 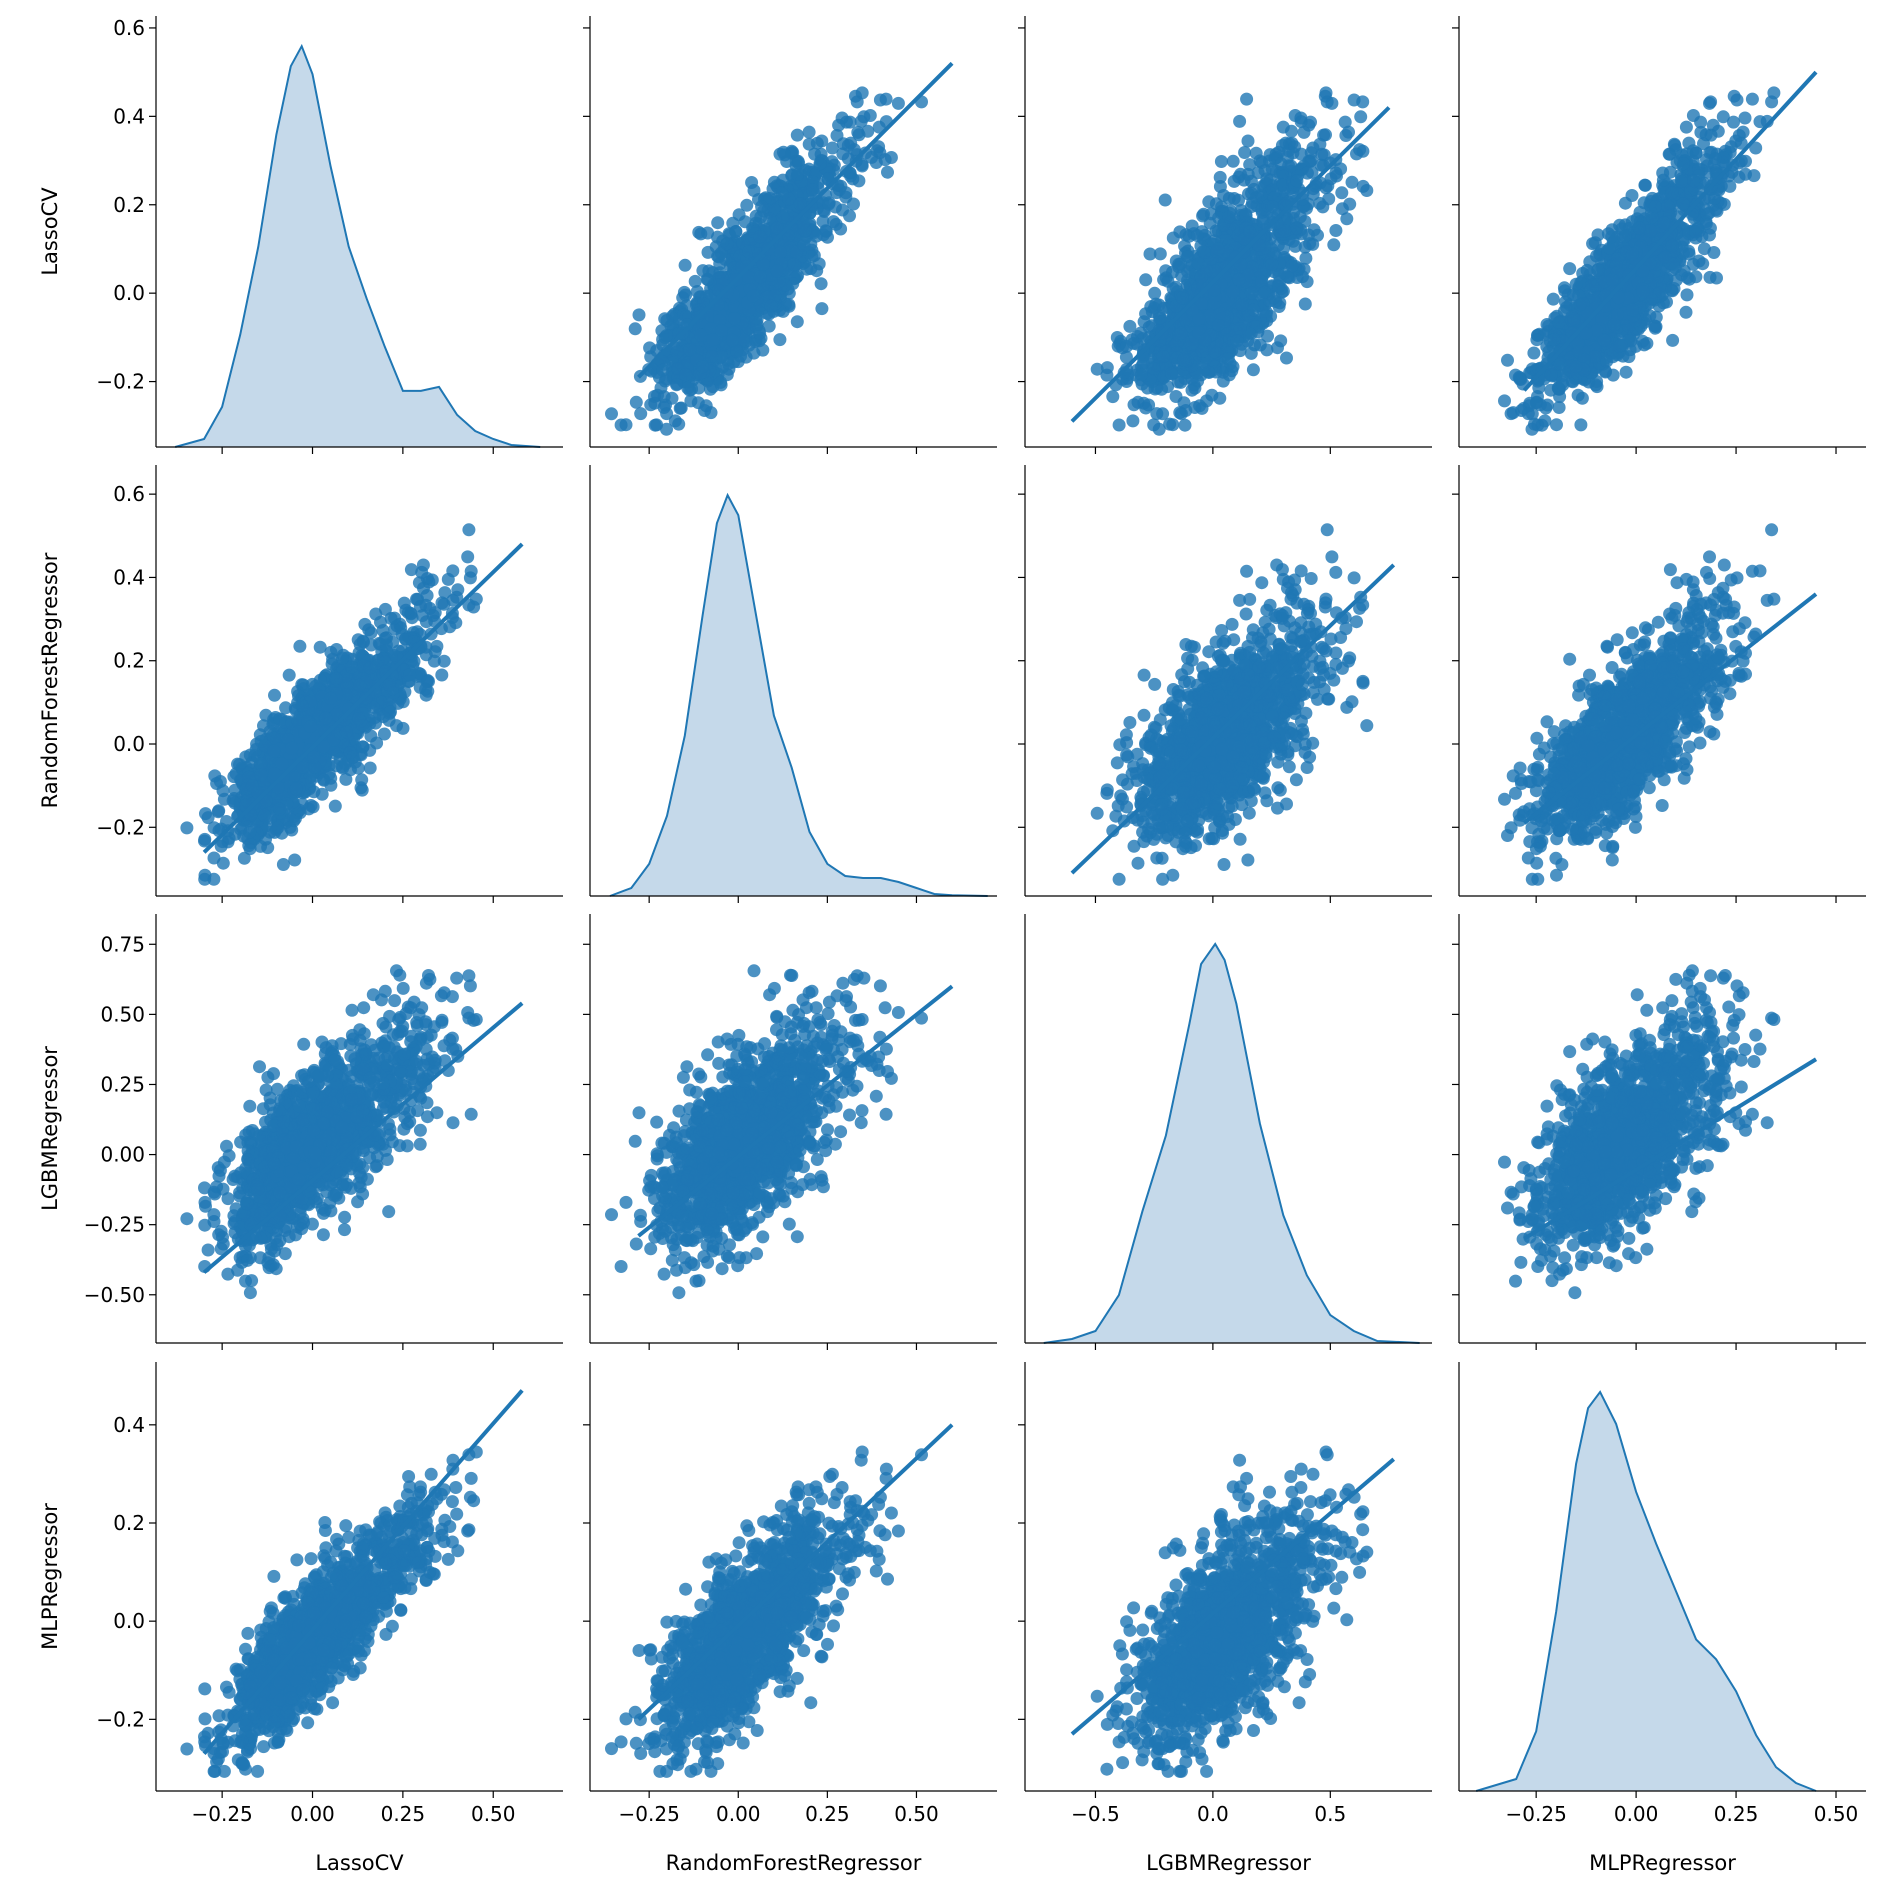 I want to click on panel-LassoCV-vs-RandomForestRegressor, so click(x=790, y=235).